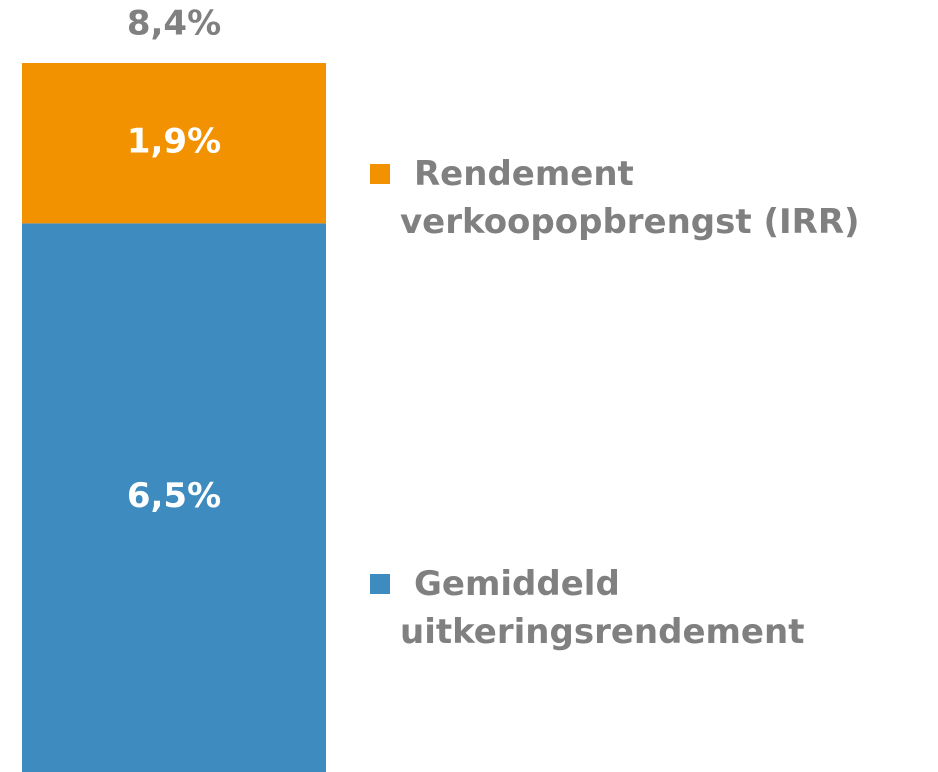 Image resolution: width=938 pixels, height=772 pixels. Describe the element at coordinates (174, 24) in the screenshot. I see `total-label: 8,4%` at that location.